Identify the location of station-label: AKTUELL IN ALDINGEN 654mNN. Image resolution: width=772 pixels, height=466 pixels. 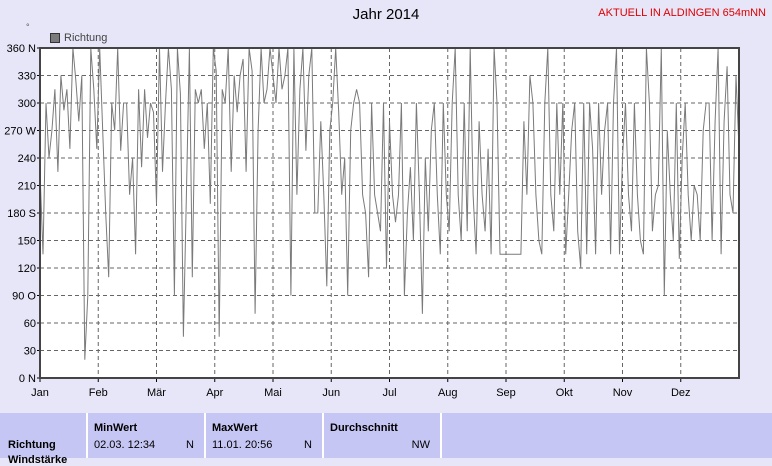
(682, 13).